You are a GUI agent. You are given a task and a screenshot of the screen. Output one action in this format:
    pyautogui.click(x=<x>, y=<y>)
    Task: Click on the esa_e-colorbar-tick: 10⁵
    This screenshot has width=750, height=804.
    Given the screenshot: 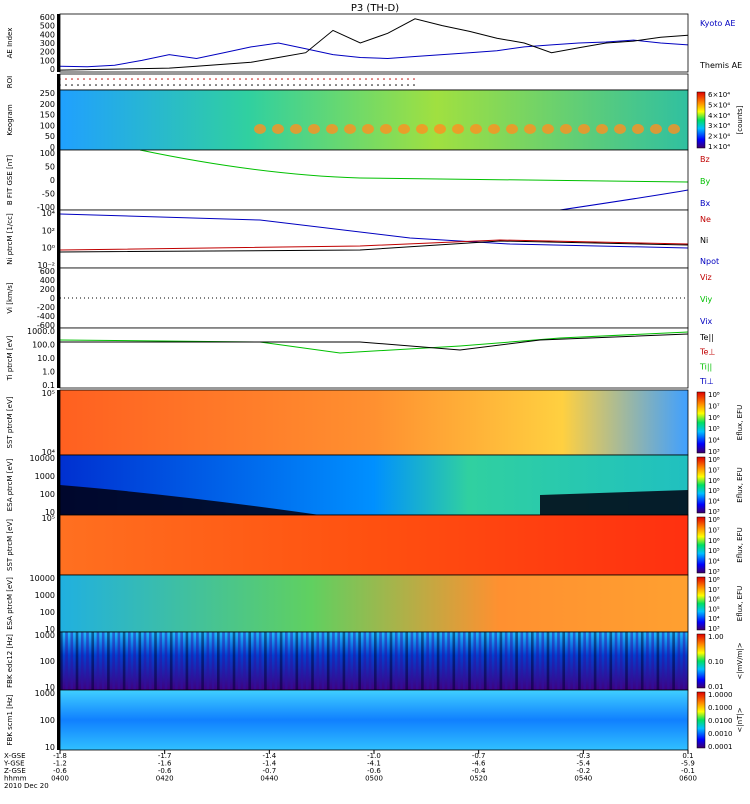 What is the action you would take?
    pyautogui.click(x=714, y=609)
    